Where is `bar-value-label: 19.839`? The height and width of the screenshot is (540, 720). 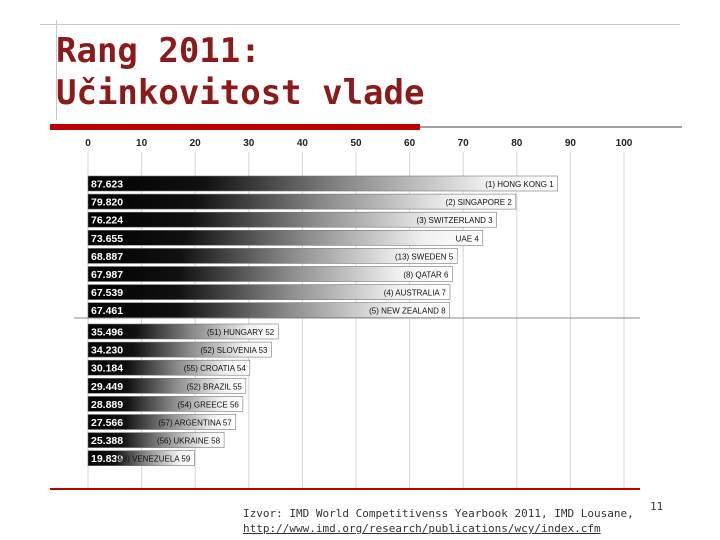 bar-value-label: 19.839 is located at coordinates (107, 459).